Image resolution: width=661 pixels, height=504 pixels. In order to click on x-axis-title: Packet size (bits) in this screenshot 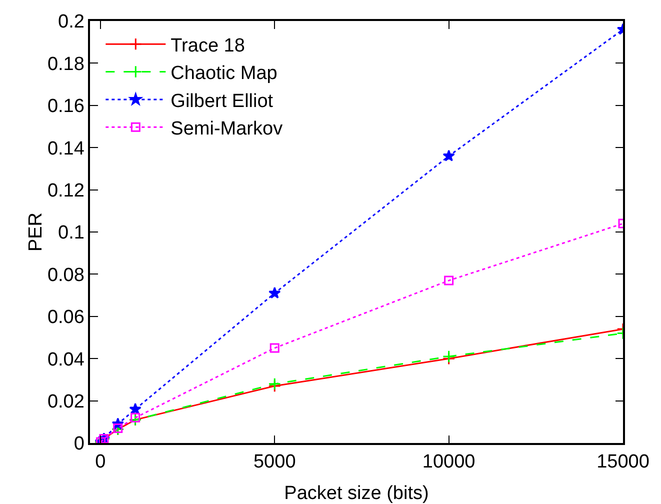, I will do `click(356, 493)`.